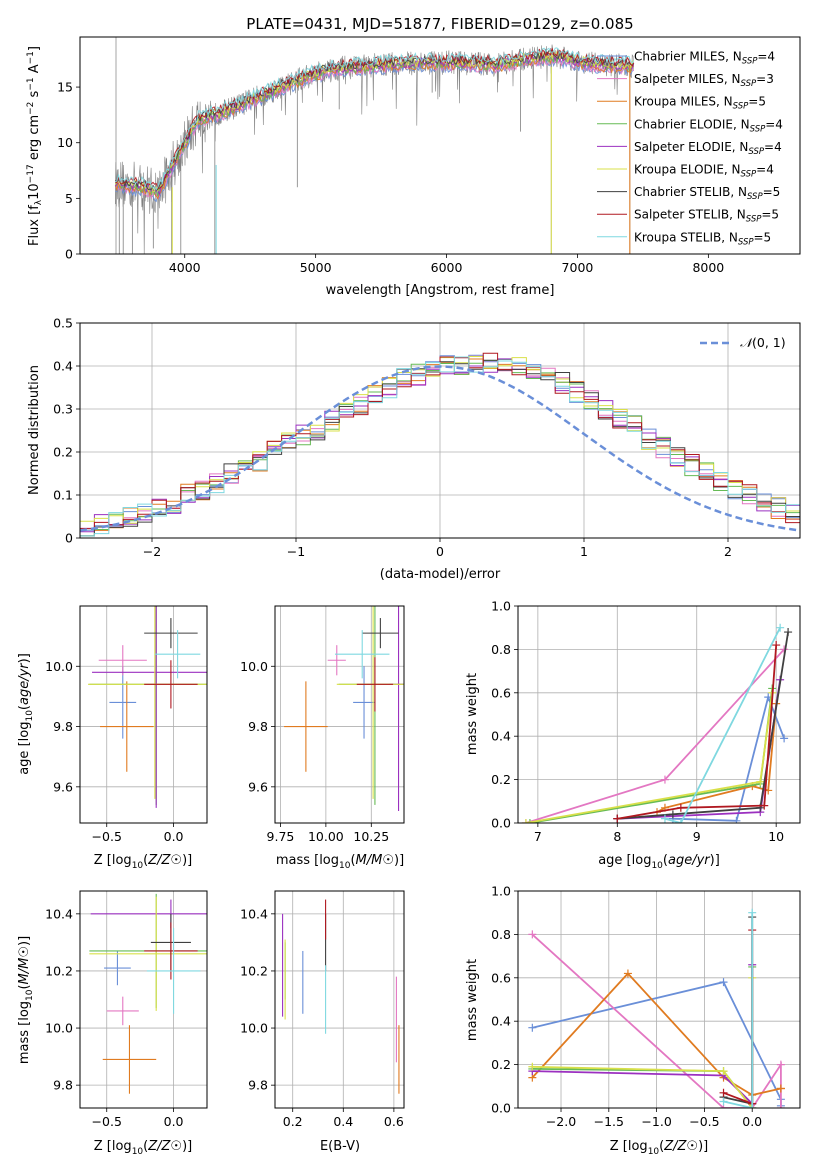  I want to click on label-part: =3, so click(765, 79).